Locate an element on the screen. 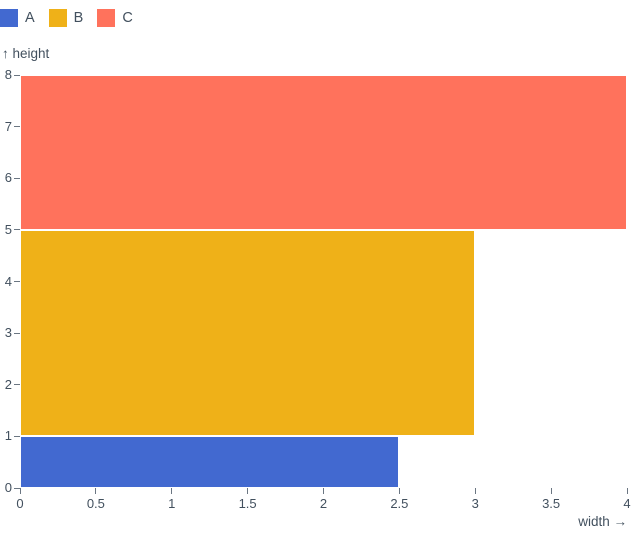  legend-label: A is located at coordinates (30, 18).